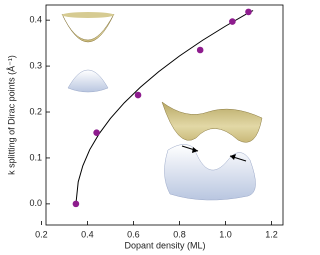  I want to click on y-tick-label: 0.4, so click(35, 20).